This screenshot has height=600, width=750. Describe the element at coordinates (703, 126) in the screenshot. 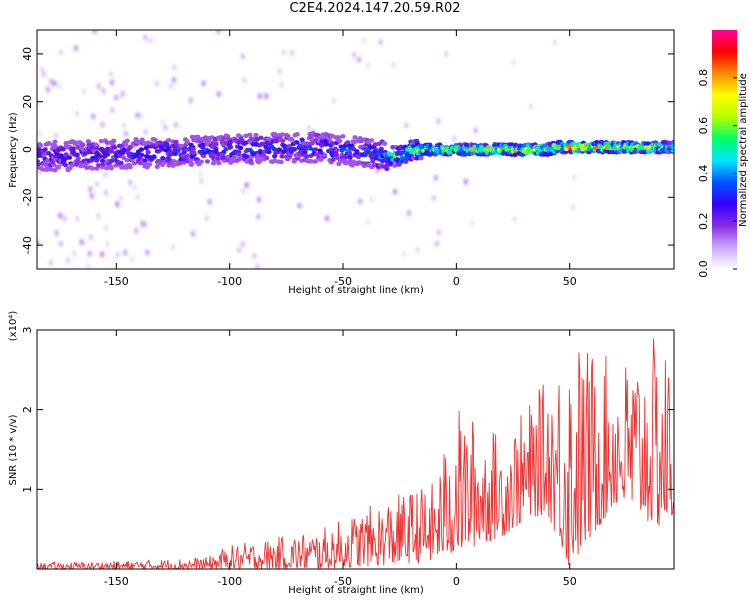

I see `colorbar-tick-label: 0.6` at that location.